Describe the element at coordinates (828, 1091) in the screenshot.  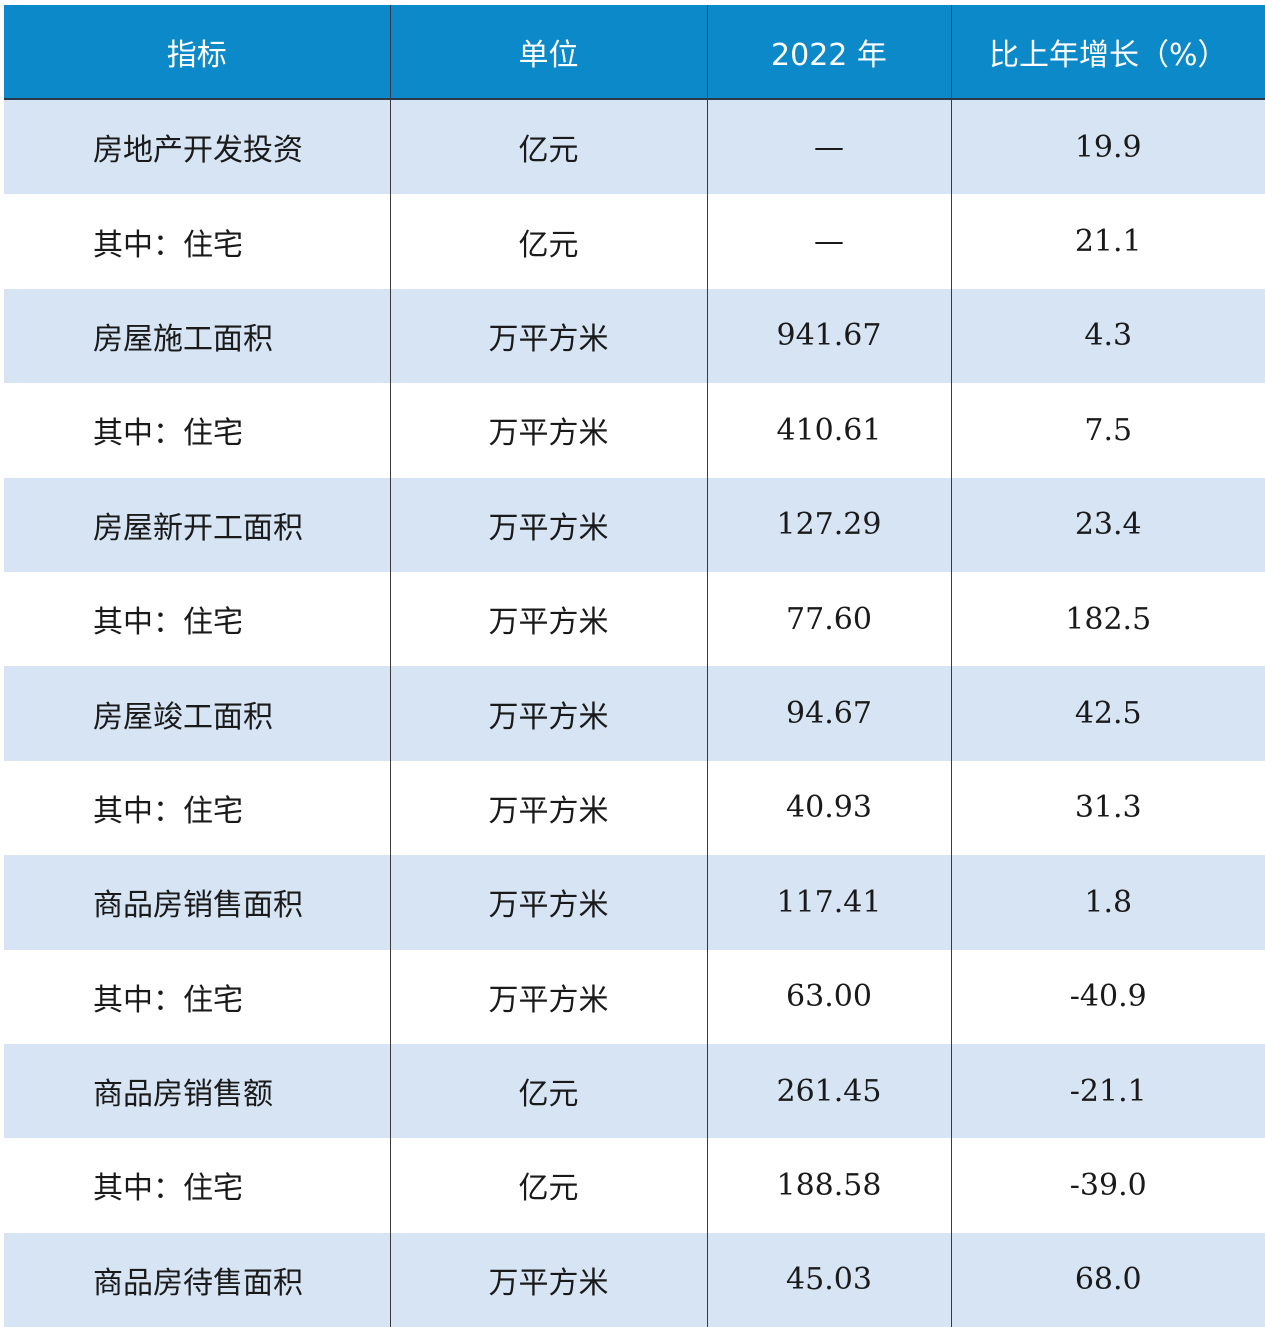
I see `table-cell: 261.45` at that location.